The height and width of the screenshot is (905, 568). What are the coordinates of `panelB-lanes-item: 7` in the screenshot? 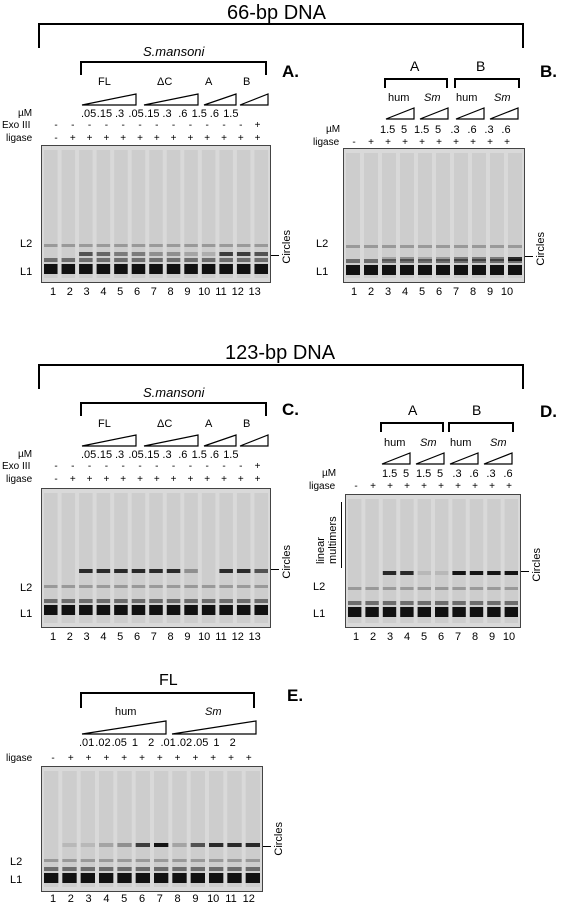 It's located at (456, 292).